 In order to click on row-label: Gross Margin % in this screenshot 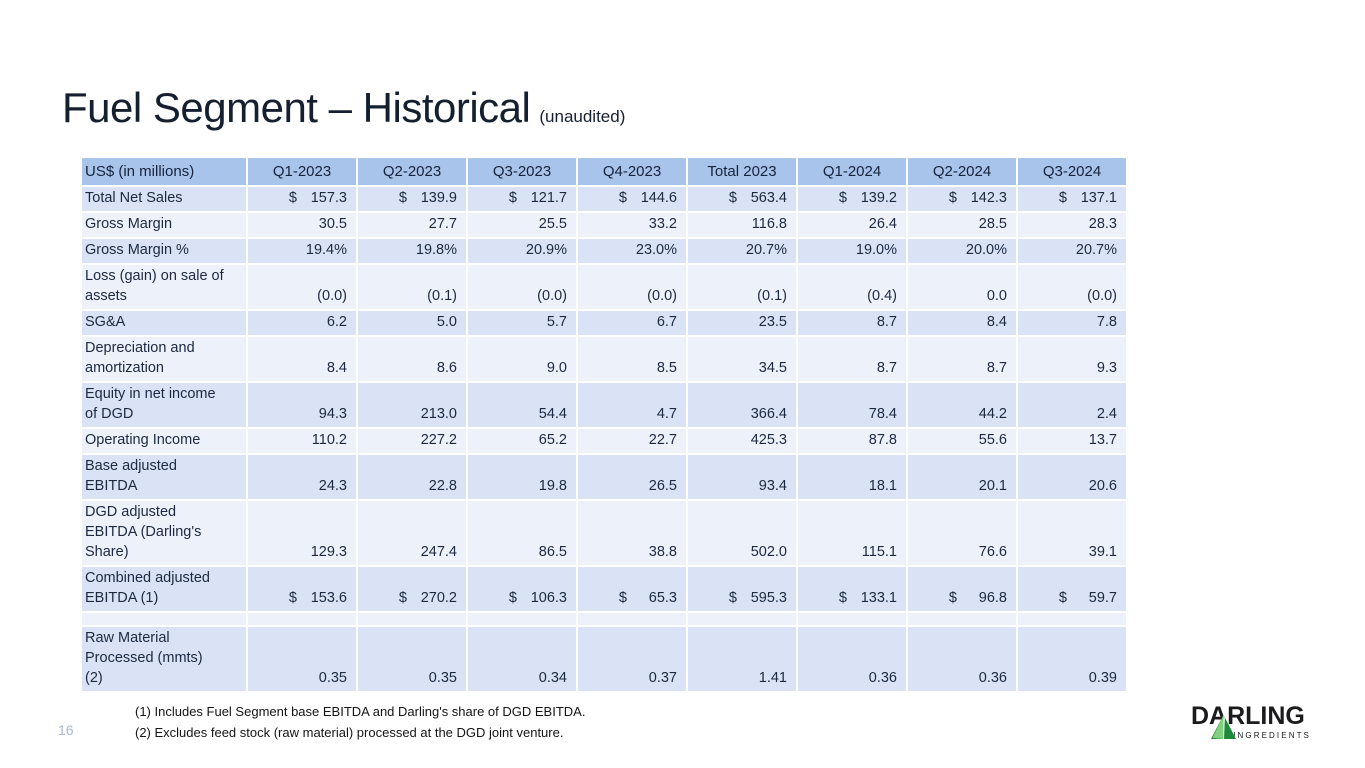, I will do `click(165, 250)`.